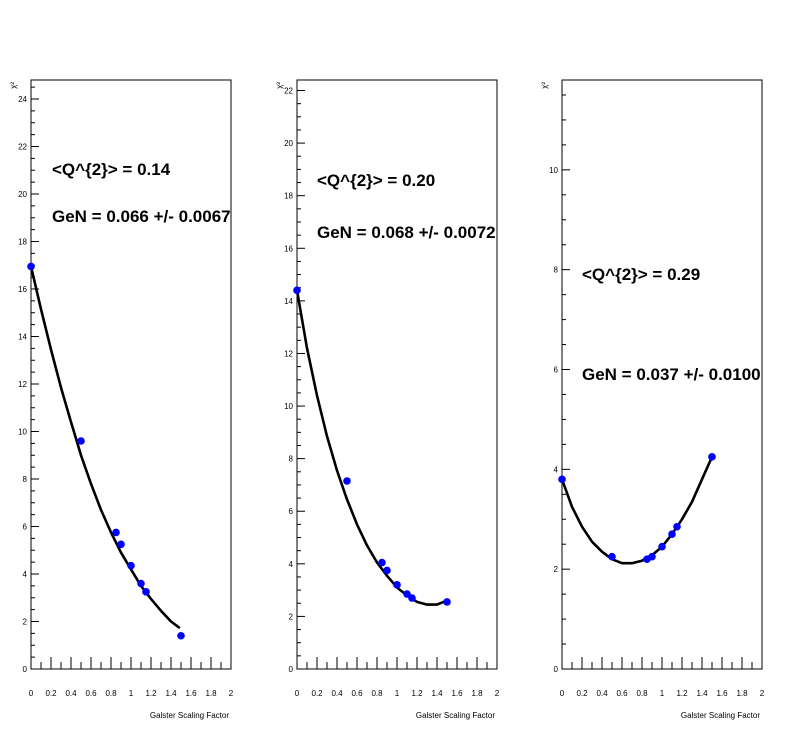 This screenshot has height=752, width=796. Describe the element at coordinates (406, 232) in the screenshot. I see `gen-annotation: GeN = 0.068 +/- 0.0072` at that location.